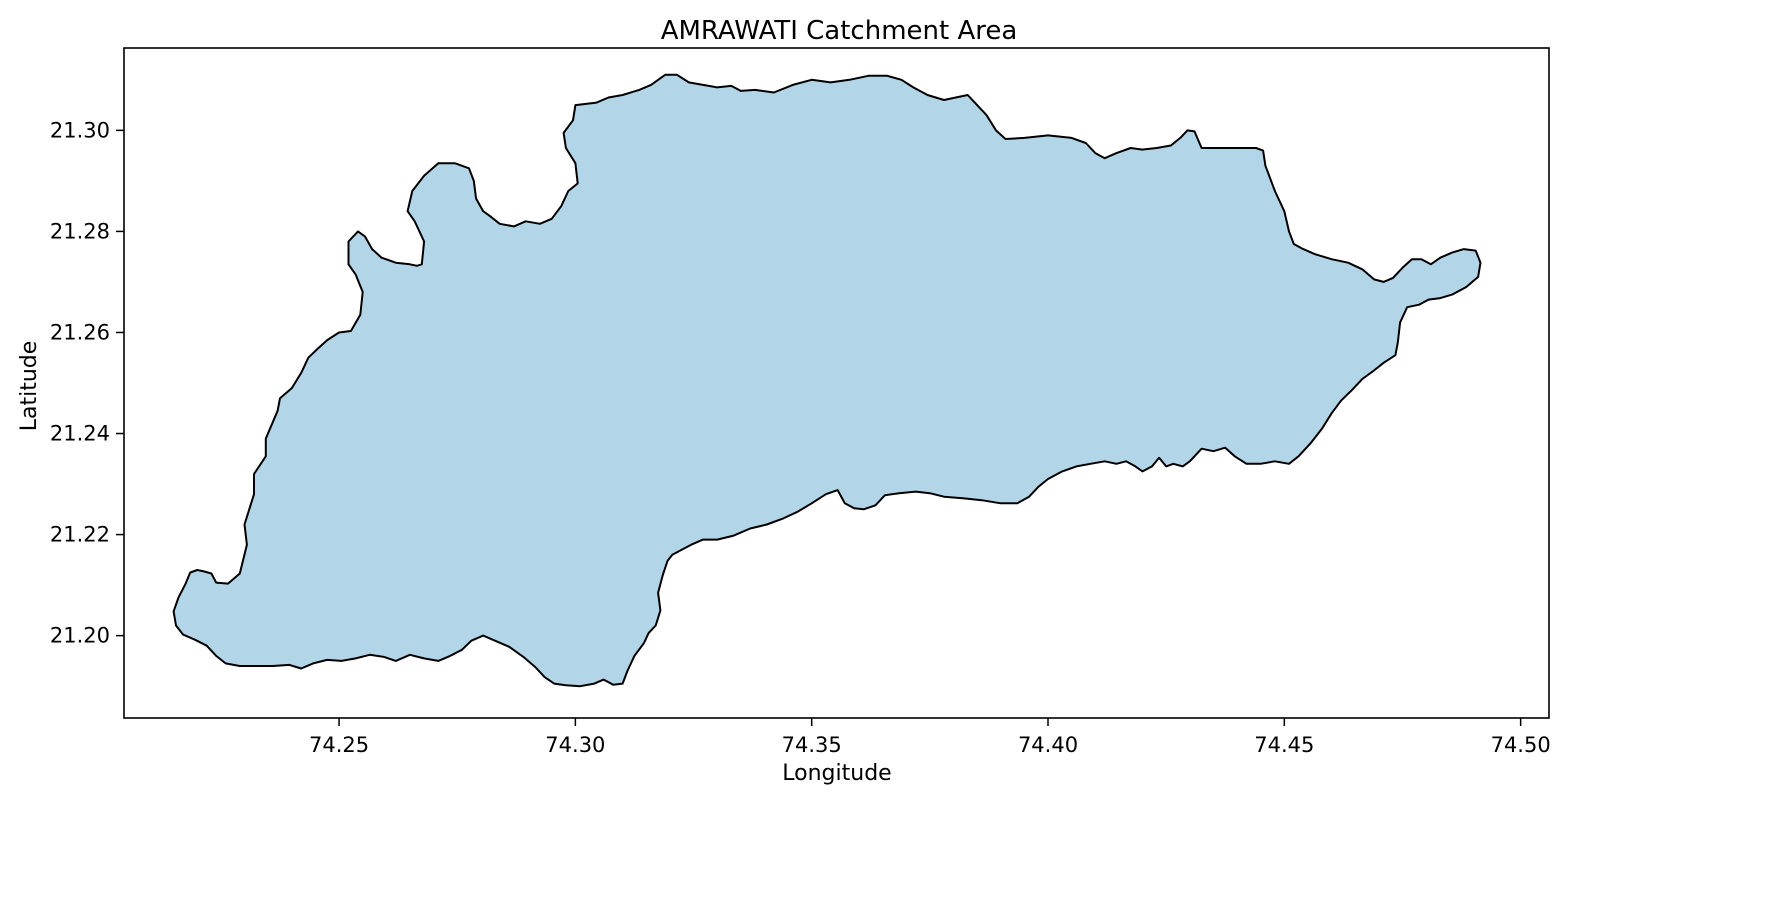 This screenshot has height=908, width=1777. I want to click on y-tick-label: 21.30, so click(80, 130).